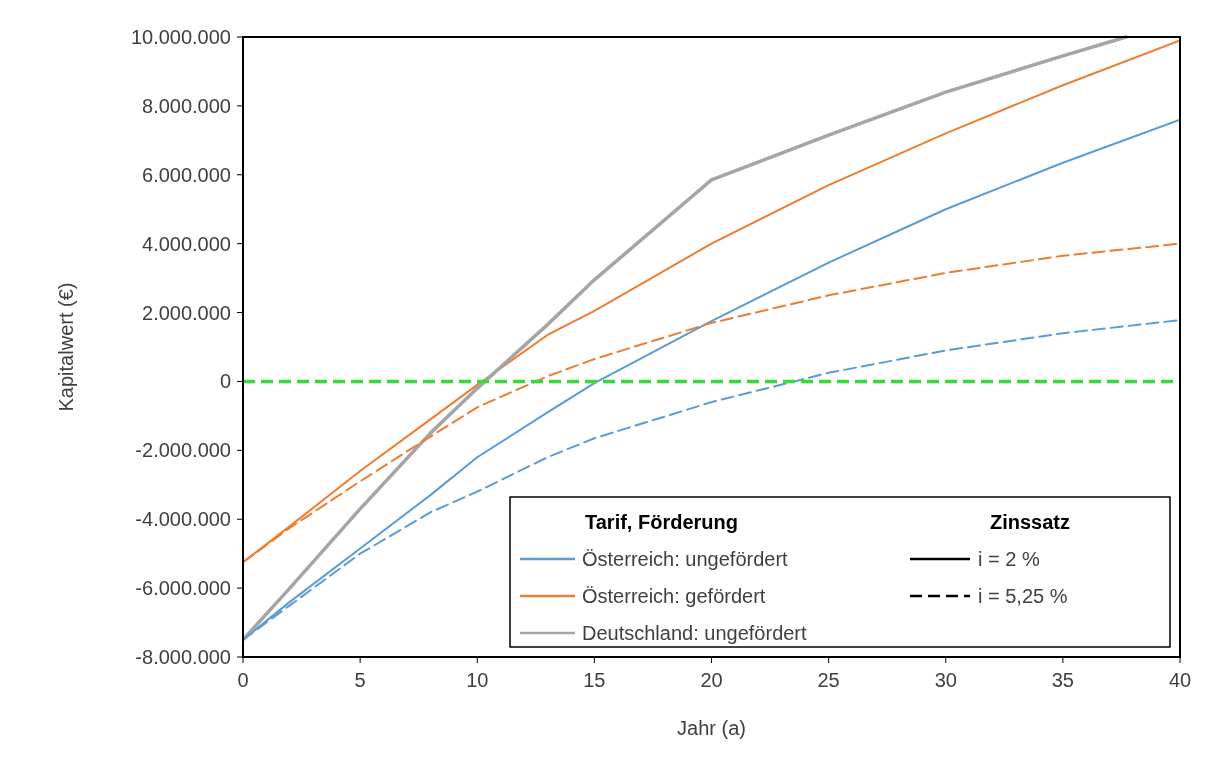  I want to click on x-tick-label: 40, so click(1180, 680).